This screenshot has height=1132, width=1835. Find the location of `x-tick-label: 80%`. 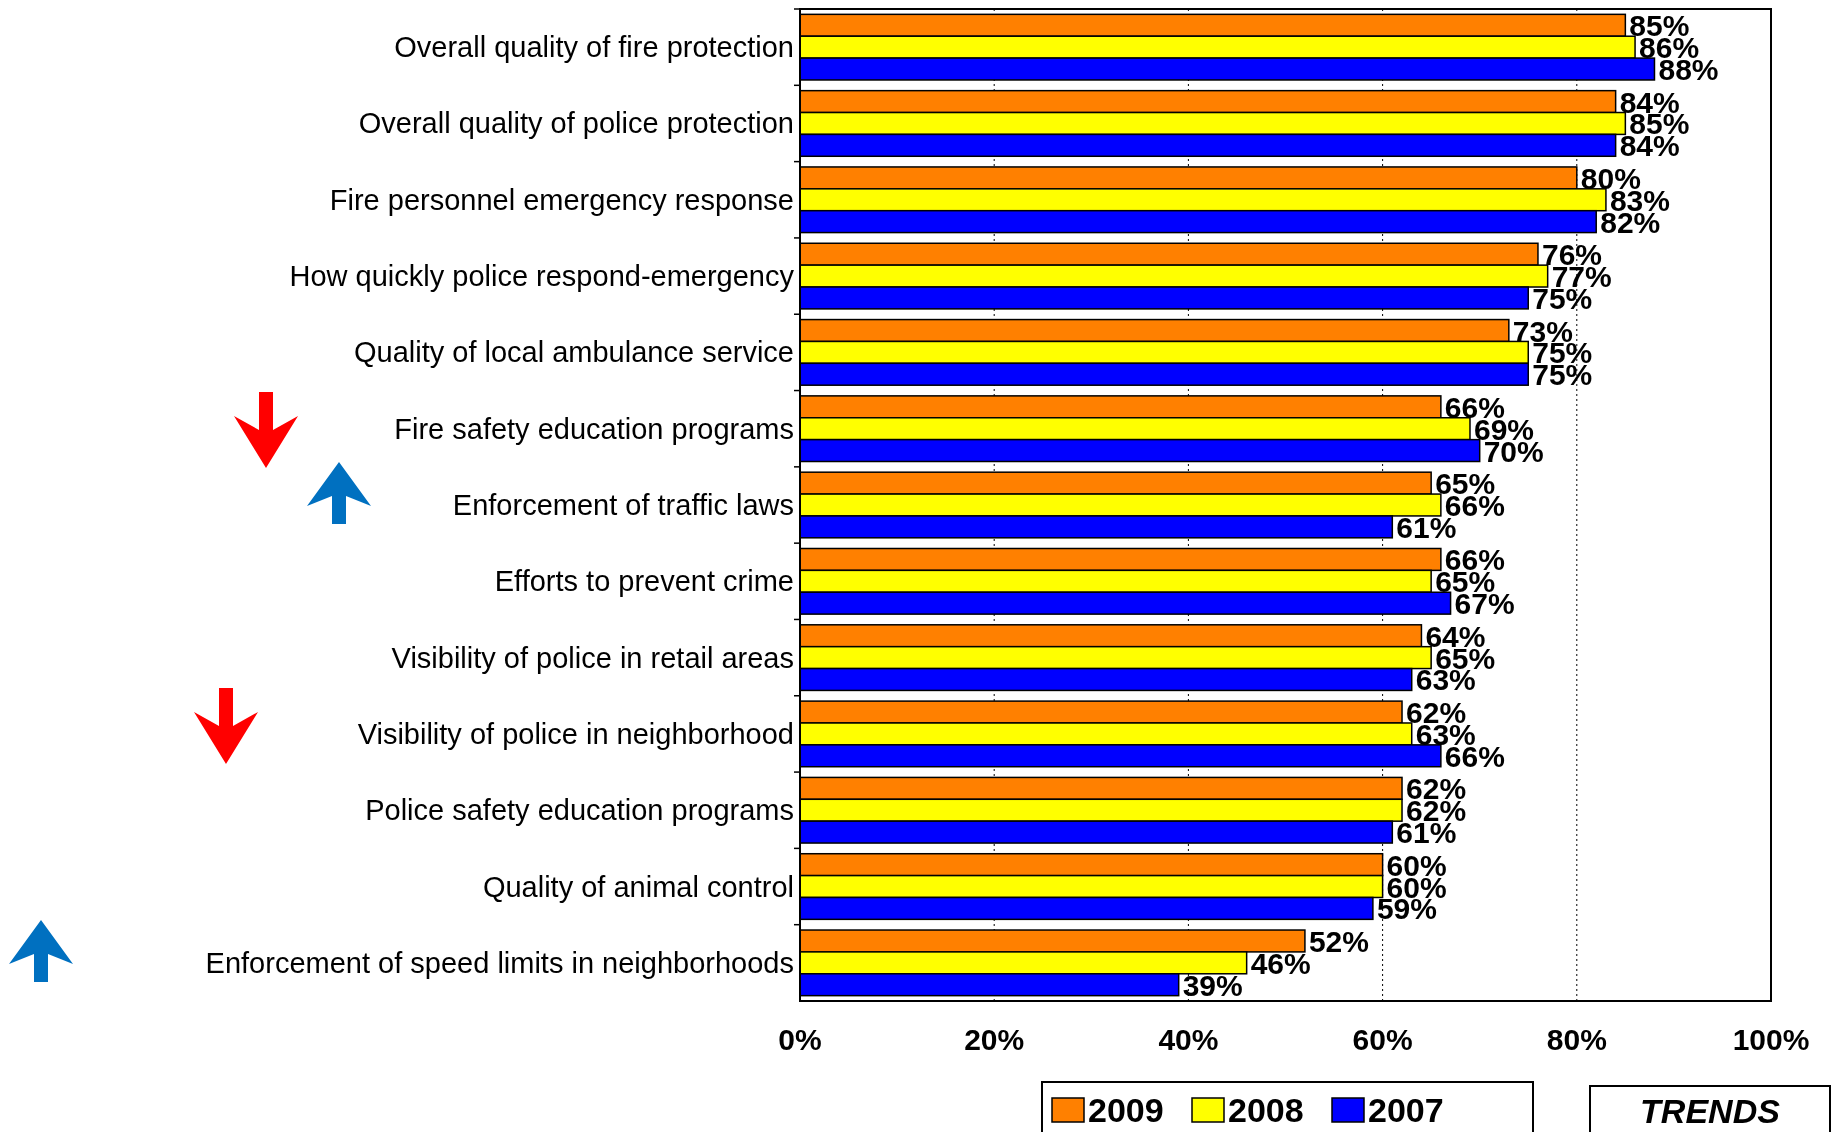

x-tick-label: 80% is located at coordinates (1576, 1039).